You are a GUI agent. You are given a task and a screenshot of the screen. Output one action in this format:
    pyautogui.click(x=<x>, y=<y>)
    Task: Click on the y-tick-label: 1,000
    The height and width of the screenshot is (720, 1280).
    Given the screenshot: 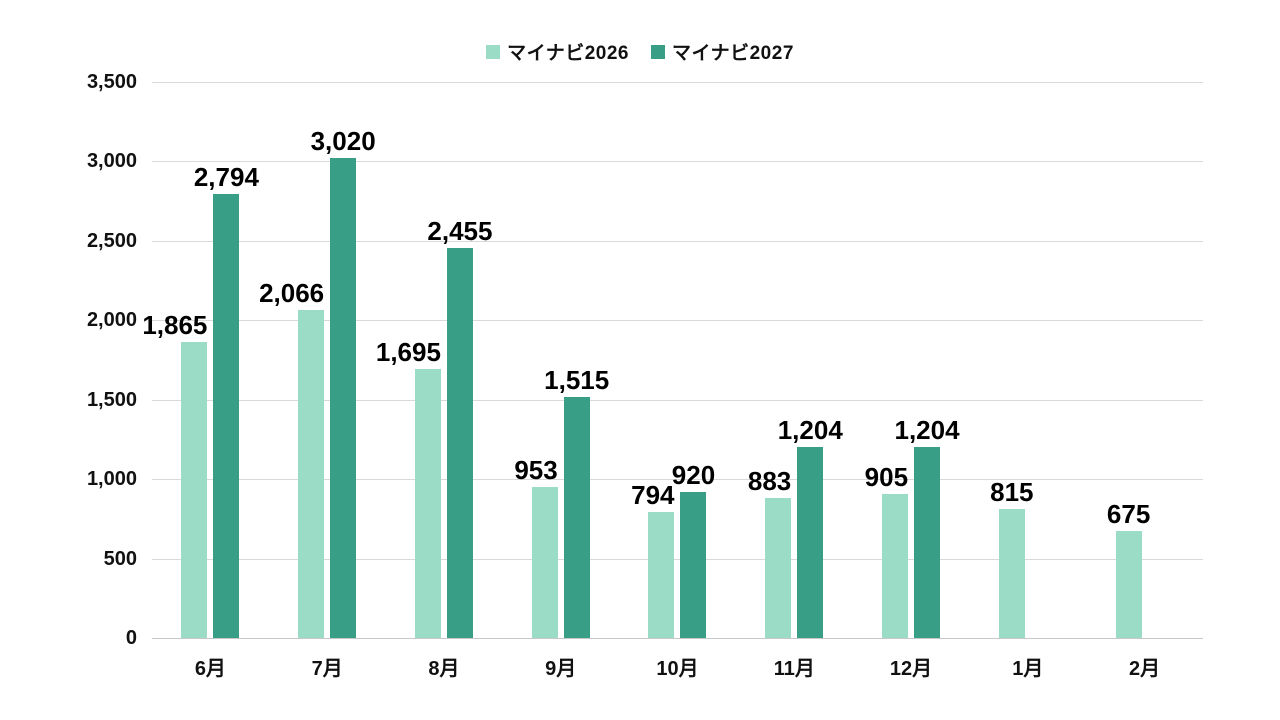 What is the action you would take?
    pyautogui.click(x=111, y=479)
    